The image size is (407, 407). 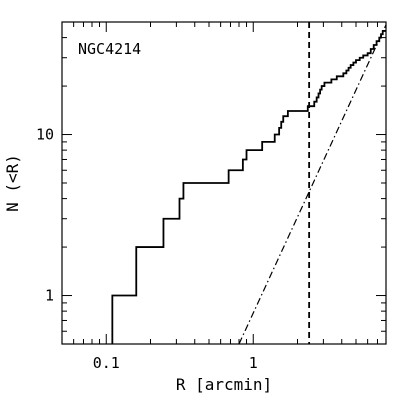 What do you see at coordinates (106, 363) in the screenshot?
I see `x-tick-label: 0.1` at bounding box center [106, 363].